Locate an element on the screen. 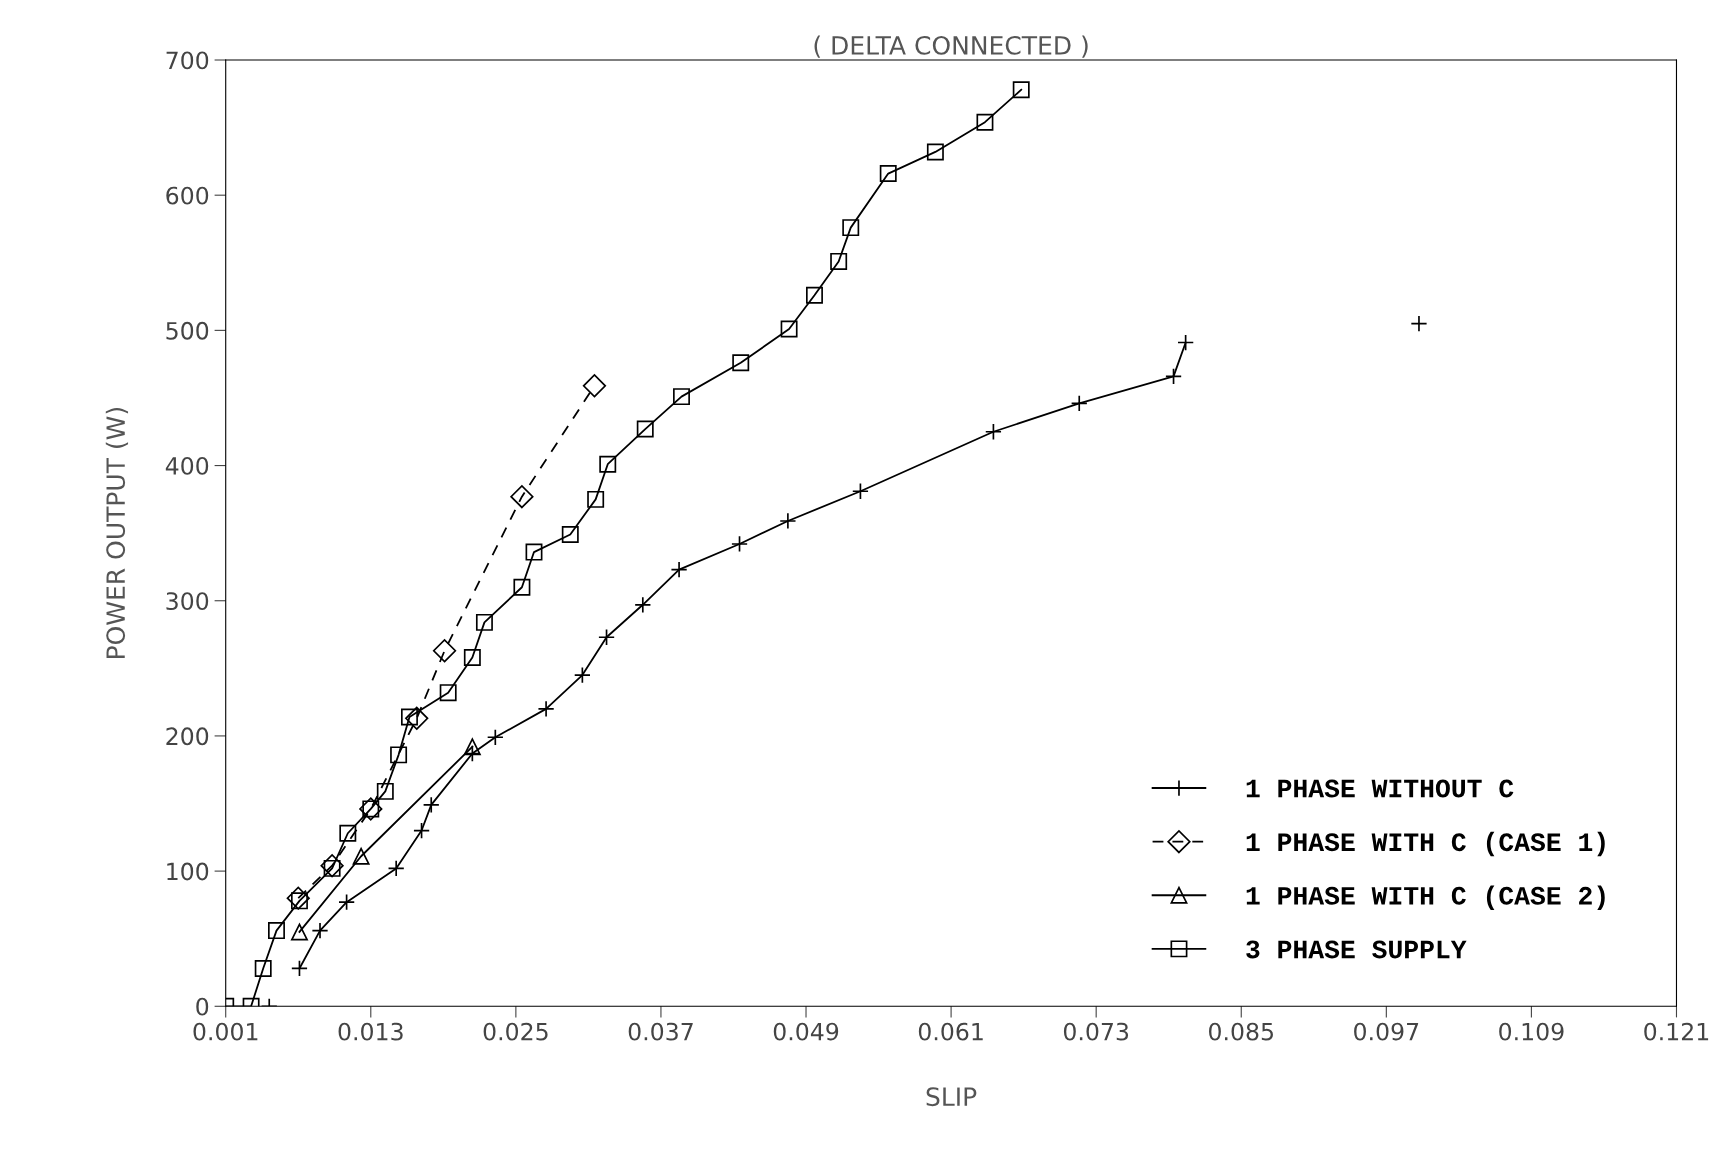 This screenshot has height=1154, width=1723. x-tick-label: 0.025 is located at coordinates (515, 1031).